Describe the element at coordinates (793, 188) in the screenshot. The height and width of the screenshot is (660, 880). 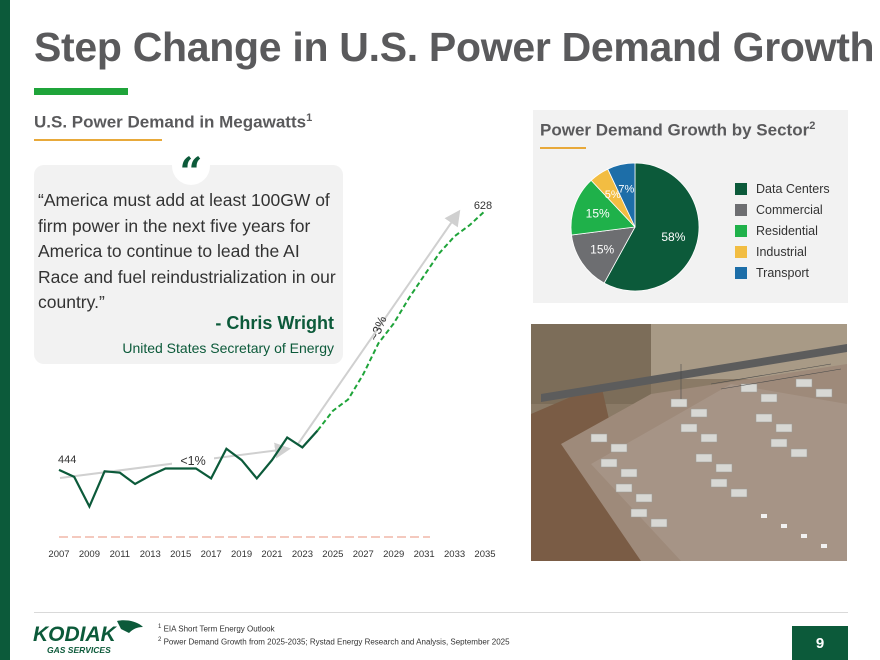
I see `legend-label: Data Centers` at that location.